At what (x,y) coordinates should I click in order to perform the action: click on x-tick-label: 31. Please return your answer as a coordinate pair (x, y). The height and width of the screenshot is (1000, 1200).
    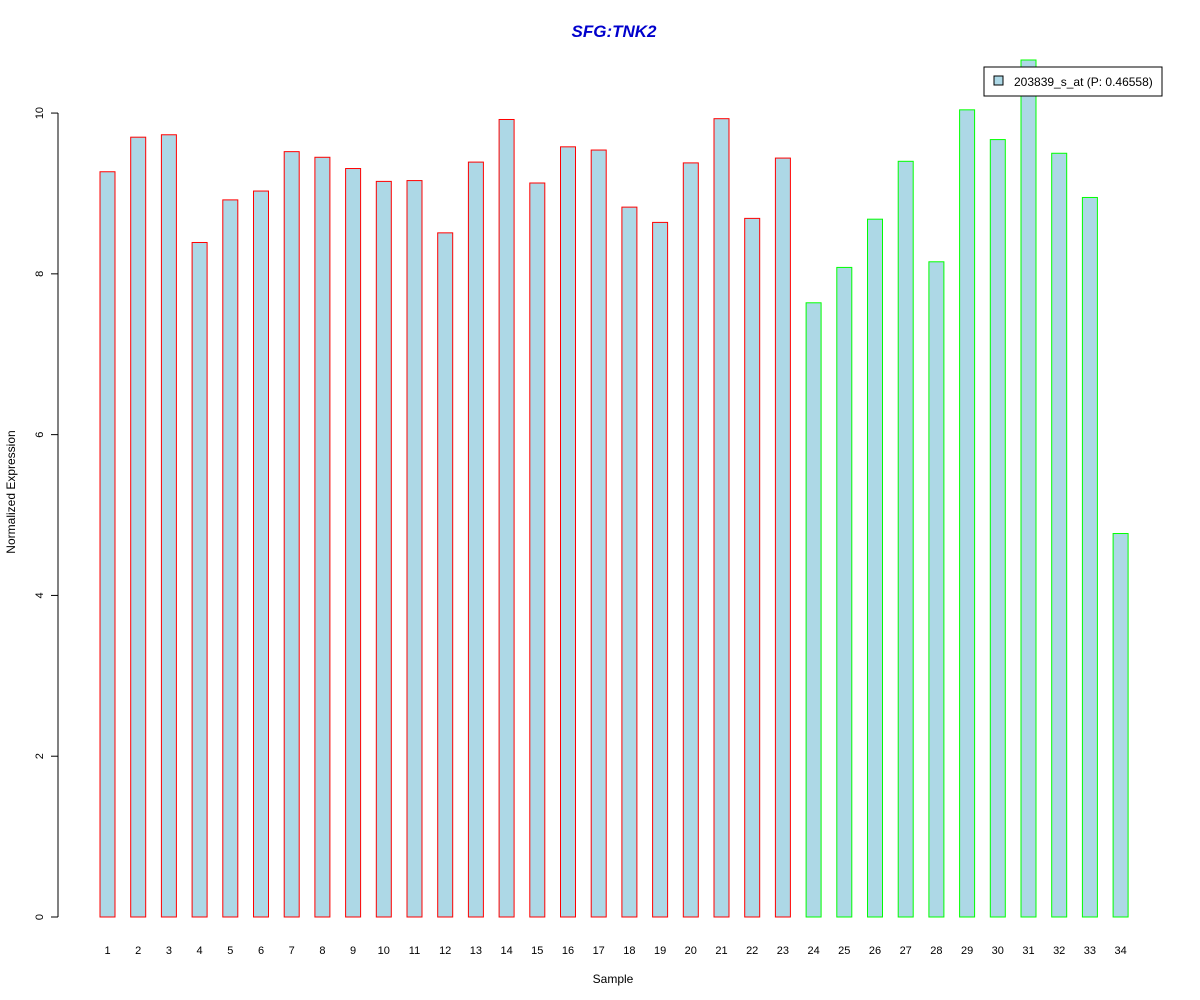
    Looking at the image, I should click on (1028, 951).